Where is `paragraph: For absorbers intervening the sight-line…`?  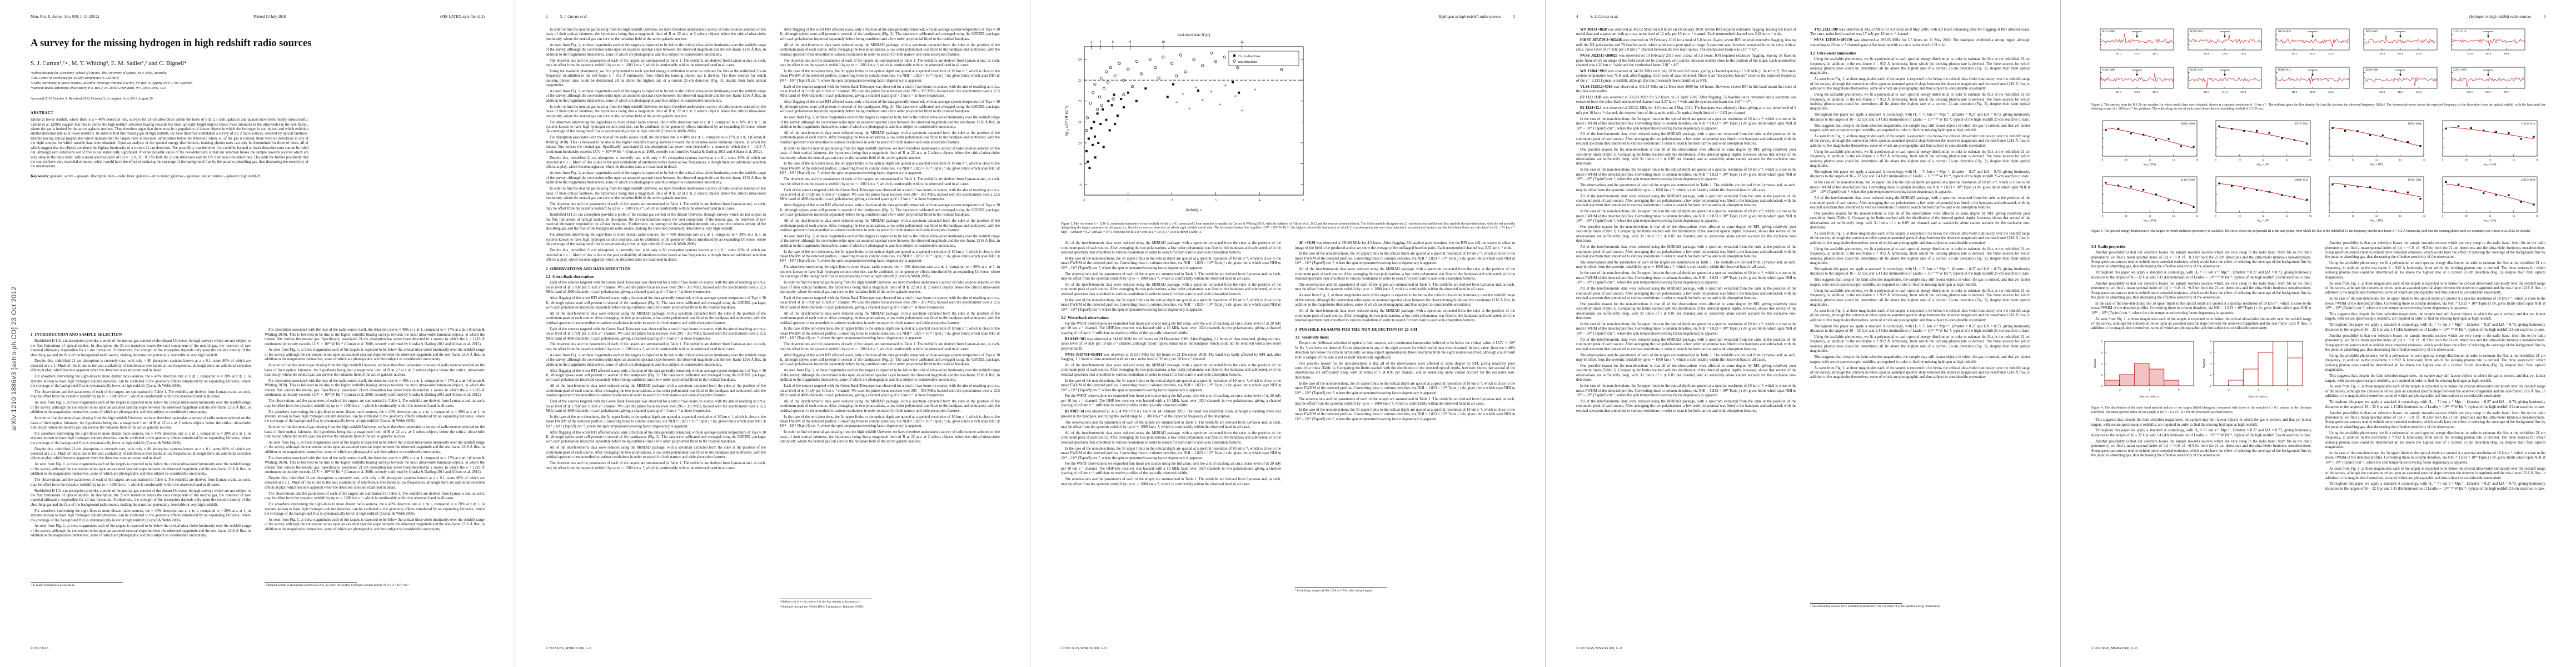
paragraph: For absorbers intervening the sight-line… is located at coordinates (890, 272).